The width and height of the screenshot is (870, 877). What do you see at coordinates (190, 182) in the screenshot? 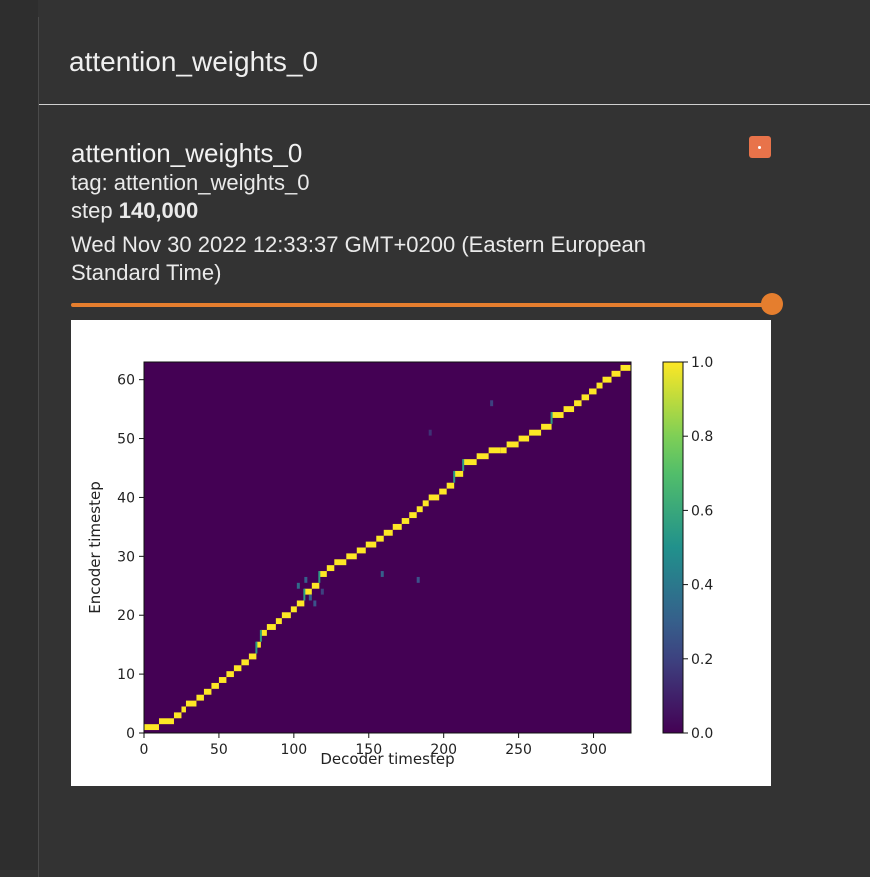
I see `tag-line: tag: attention_weights_0` at bounding box center [190, 182].